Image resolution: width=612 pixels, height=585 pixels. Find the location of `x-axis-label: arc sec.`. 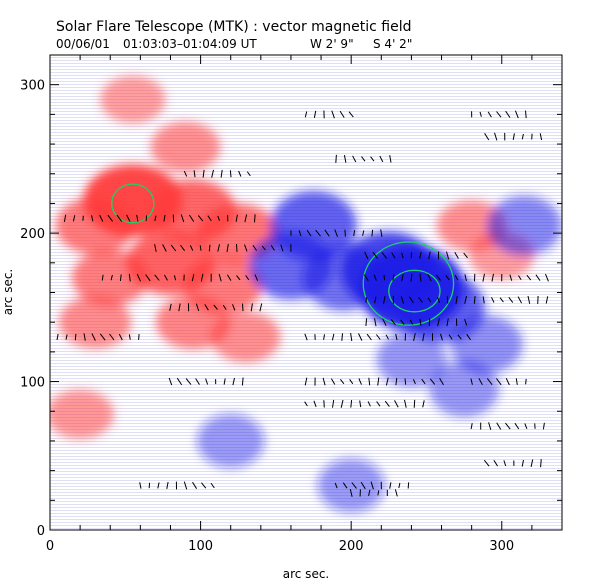

x-axis-label: arc sec. is located at coordinates (306, 574).